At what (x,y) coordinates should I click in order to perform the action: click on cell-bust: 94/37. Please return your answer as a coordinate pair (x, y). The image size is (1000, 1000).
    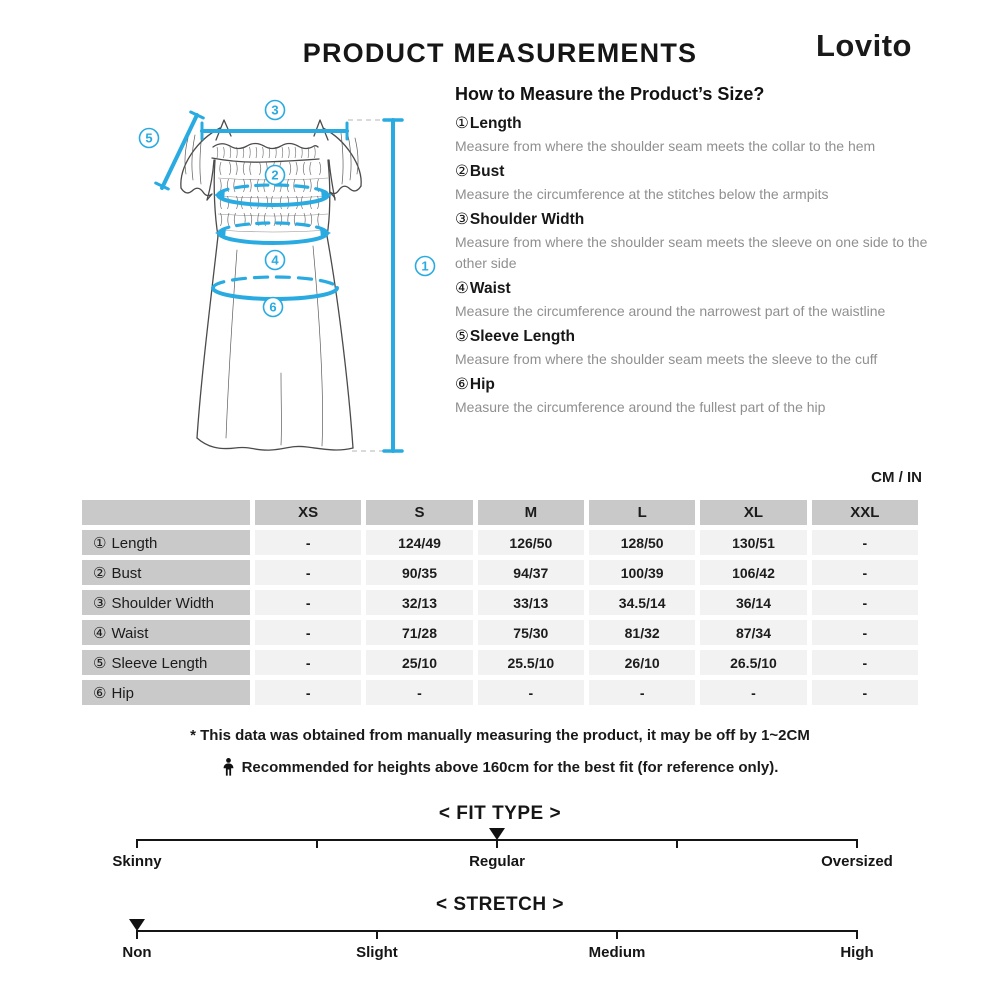
    Looking at the image, I should click on (530, 572).